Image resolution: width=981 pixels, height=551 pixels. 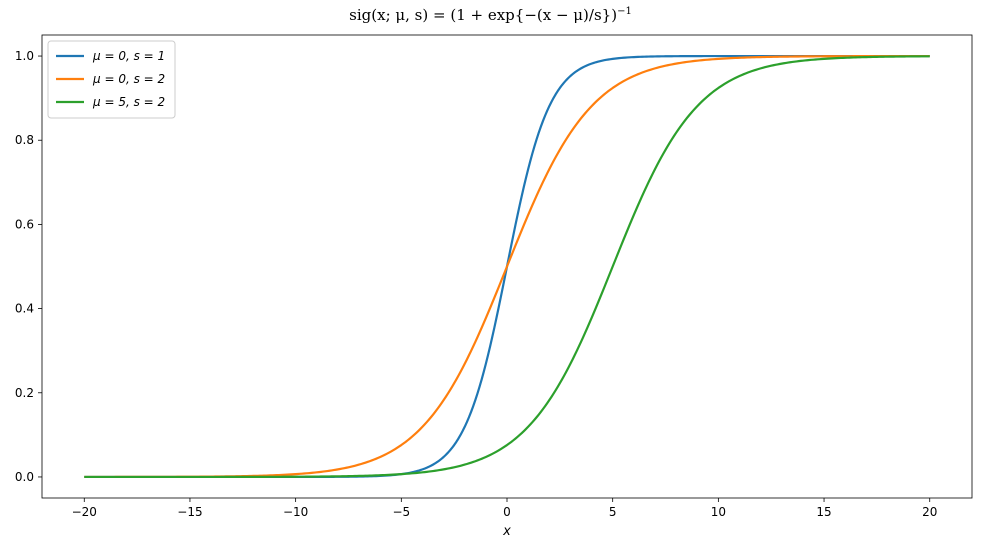 What do you see at coordinates (718, 512) in the screenshot?
I see `x-tick-label: 10` at bounding box center [718, 512].